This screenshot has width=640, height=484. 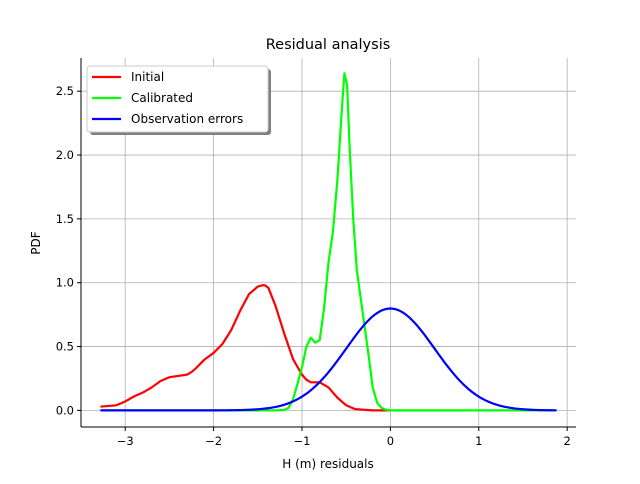 I want to click on x-tick-label: −2, so click(x=213, y=441).